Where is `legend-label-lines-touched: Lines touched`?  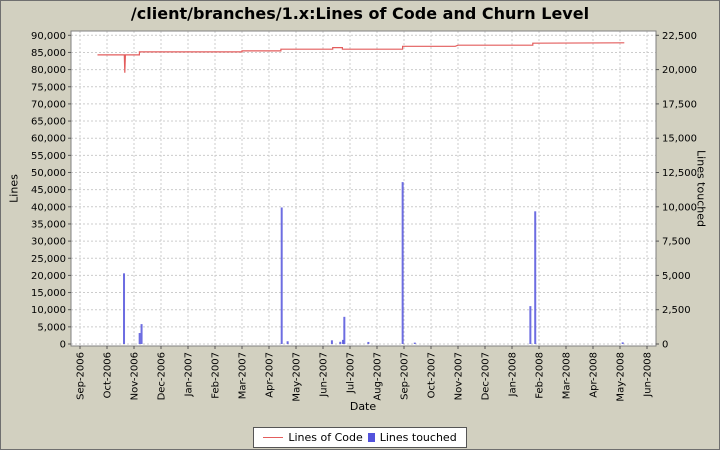
legend-label-lines-touched: Lines touched is located at coordinates (418, 437).